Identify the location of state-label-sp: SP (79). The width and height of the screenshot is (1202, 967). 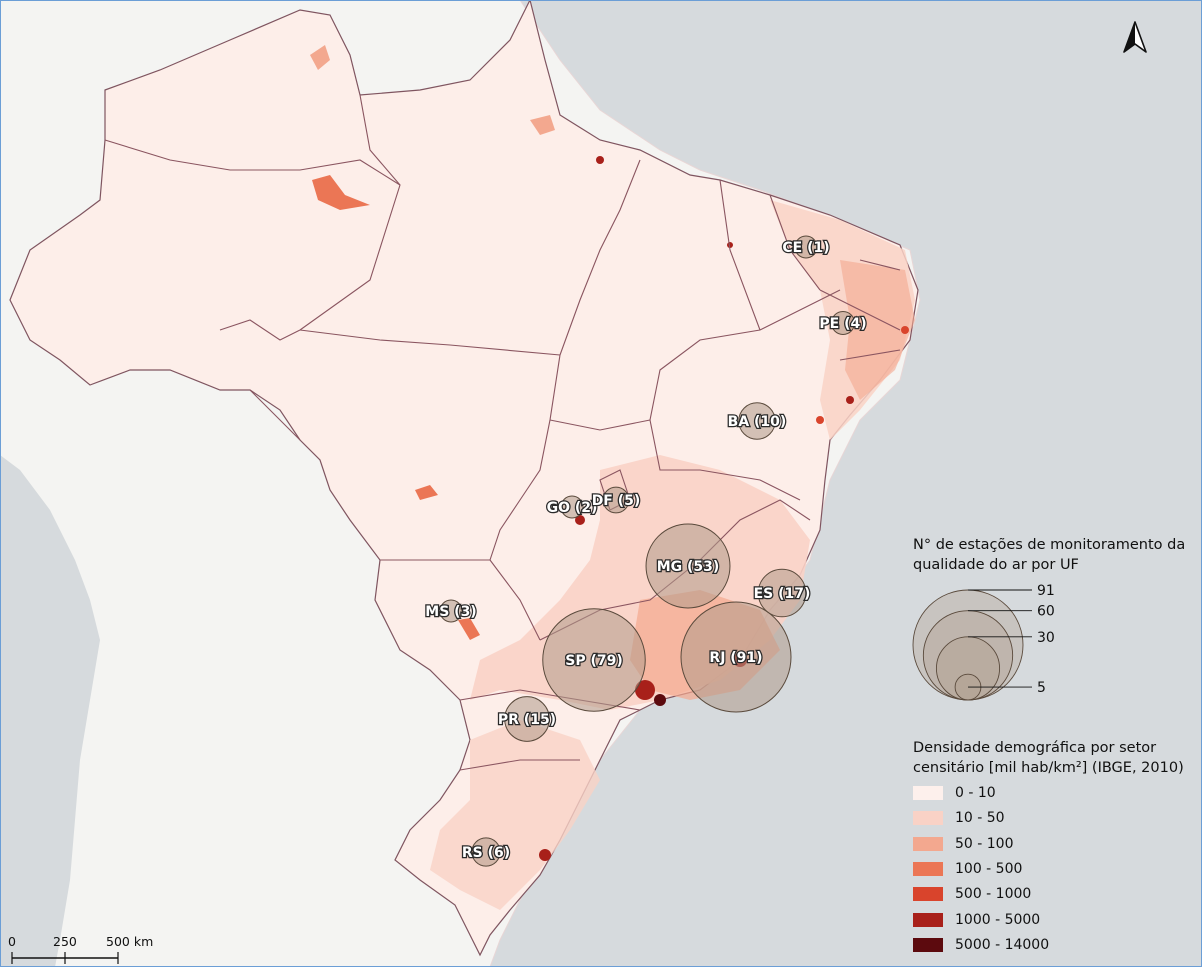
(594, 661).